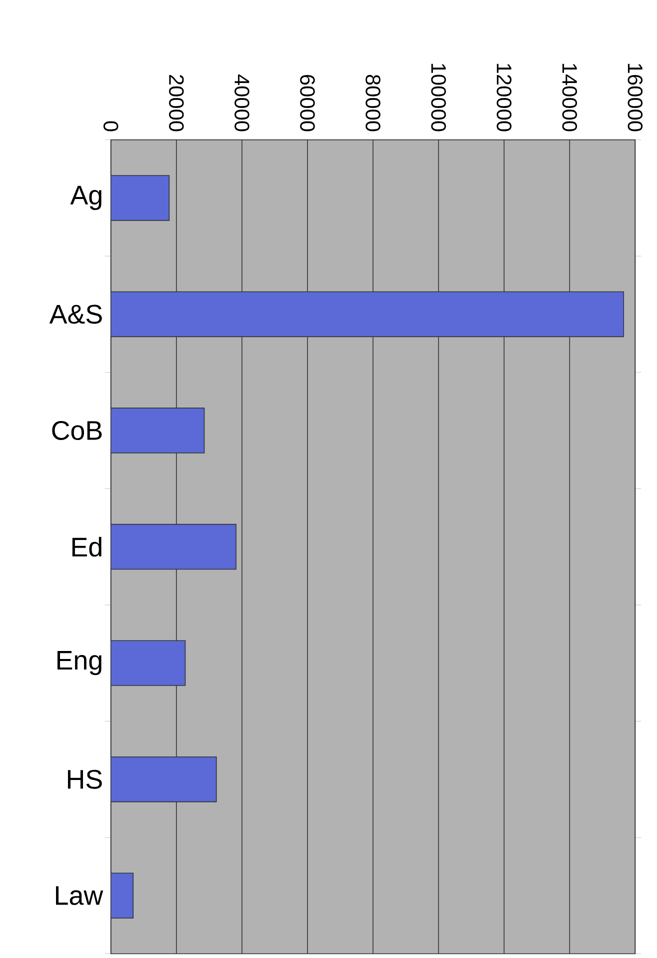 This screenshot has width=657, height=958. What do you see at coordinates (80, 895) in the screenshot?
I see `y-tick-label: Law` at bounding box center [80, 895].